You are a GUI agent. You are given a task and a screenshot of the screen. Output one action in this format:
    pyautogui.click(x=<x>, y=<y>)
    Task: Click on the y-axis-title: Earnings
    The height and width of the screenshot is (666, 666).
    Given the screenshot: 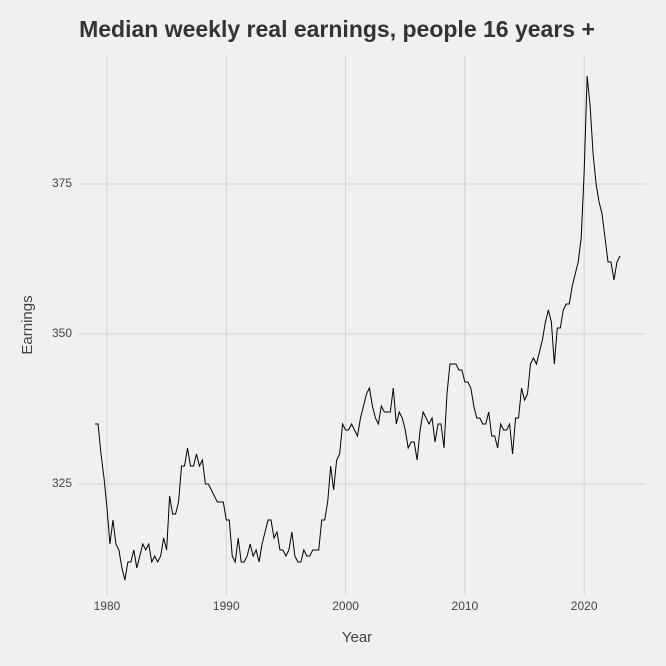 What is the action you would take?
    pyautogui.click(x=27, y=324)
    